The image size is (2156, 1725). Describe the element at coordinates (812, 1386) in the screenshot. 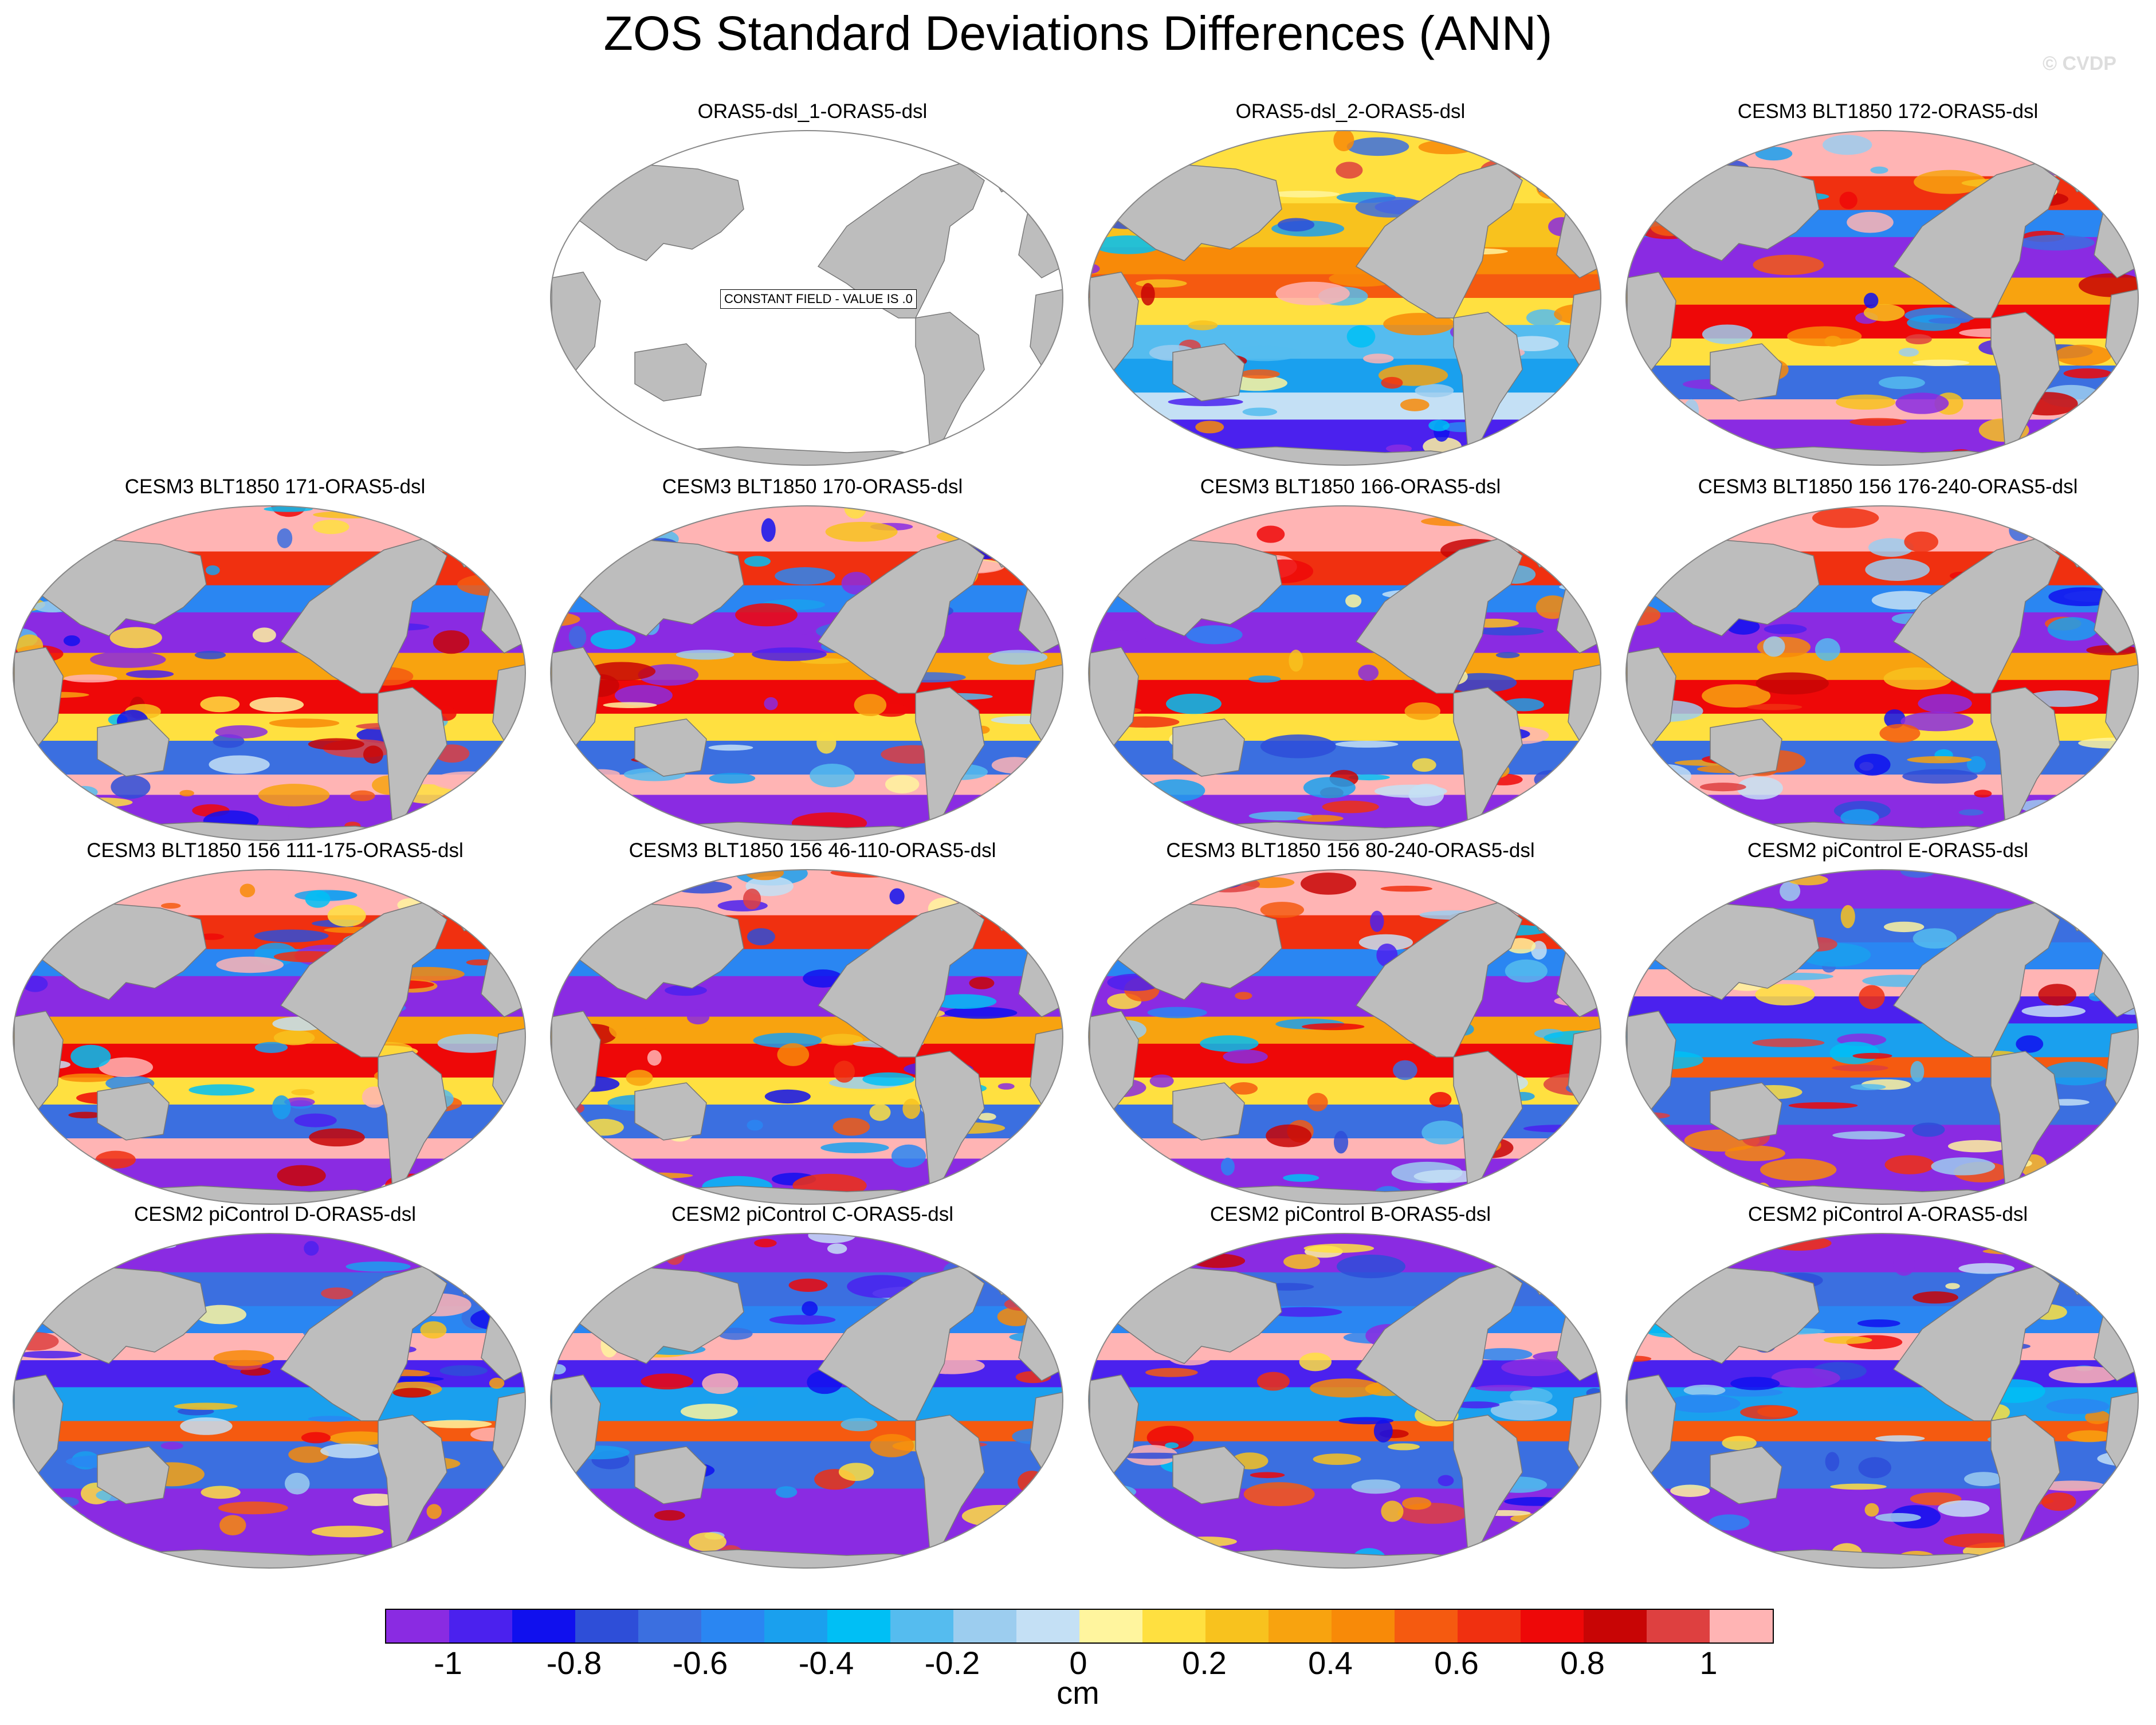

I see `map-panel: CESM2 piControl C-ORAS5-dsl` at that location.